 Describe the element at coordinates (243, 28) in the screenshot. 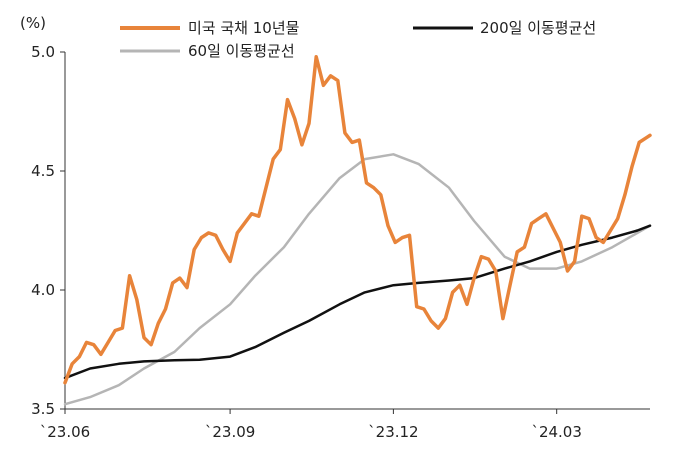

I see `legend-label-us10y: 미국 국채 10년물` at that location.